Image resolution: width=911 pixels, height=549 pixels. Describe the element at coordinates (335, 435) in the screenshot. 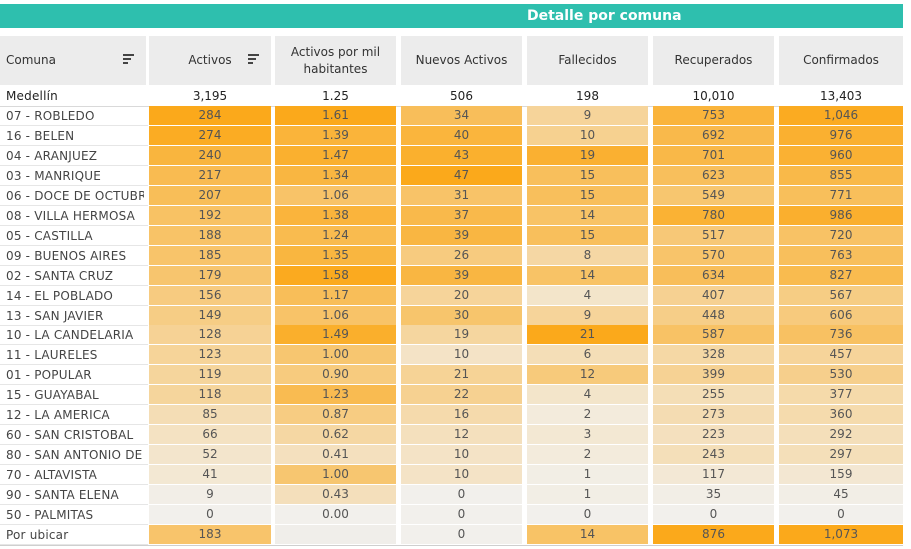

I see `cell-activos-por-mil: 0.62` at that location.